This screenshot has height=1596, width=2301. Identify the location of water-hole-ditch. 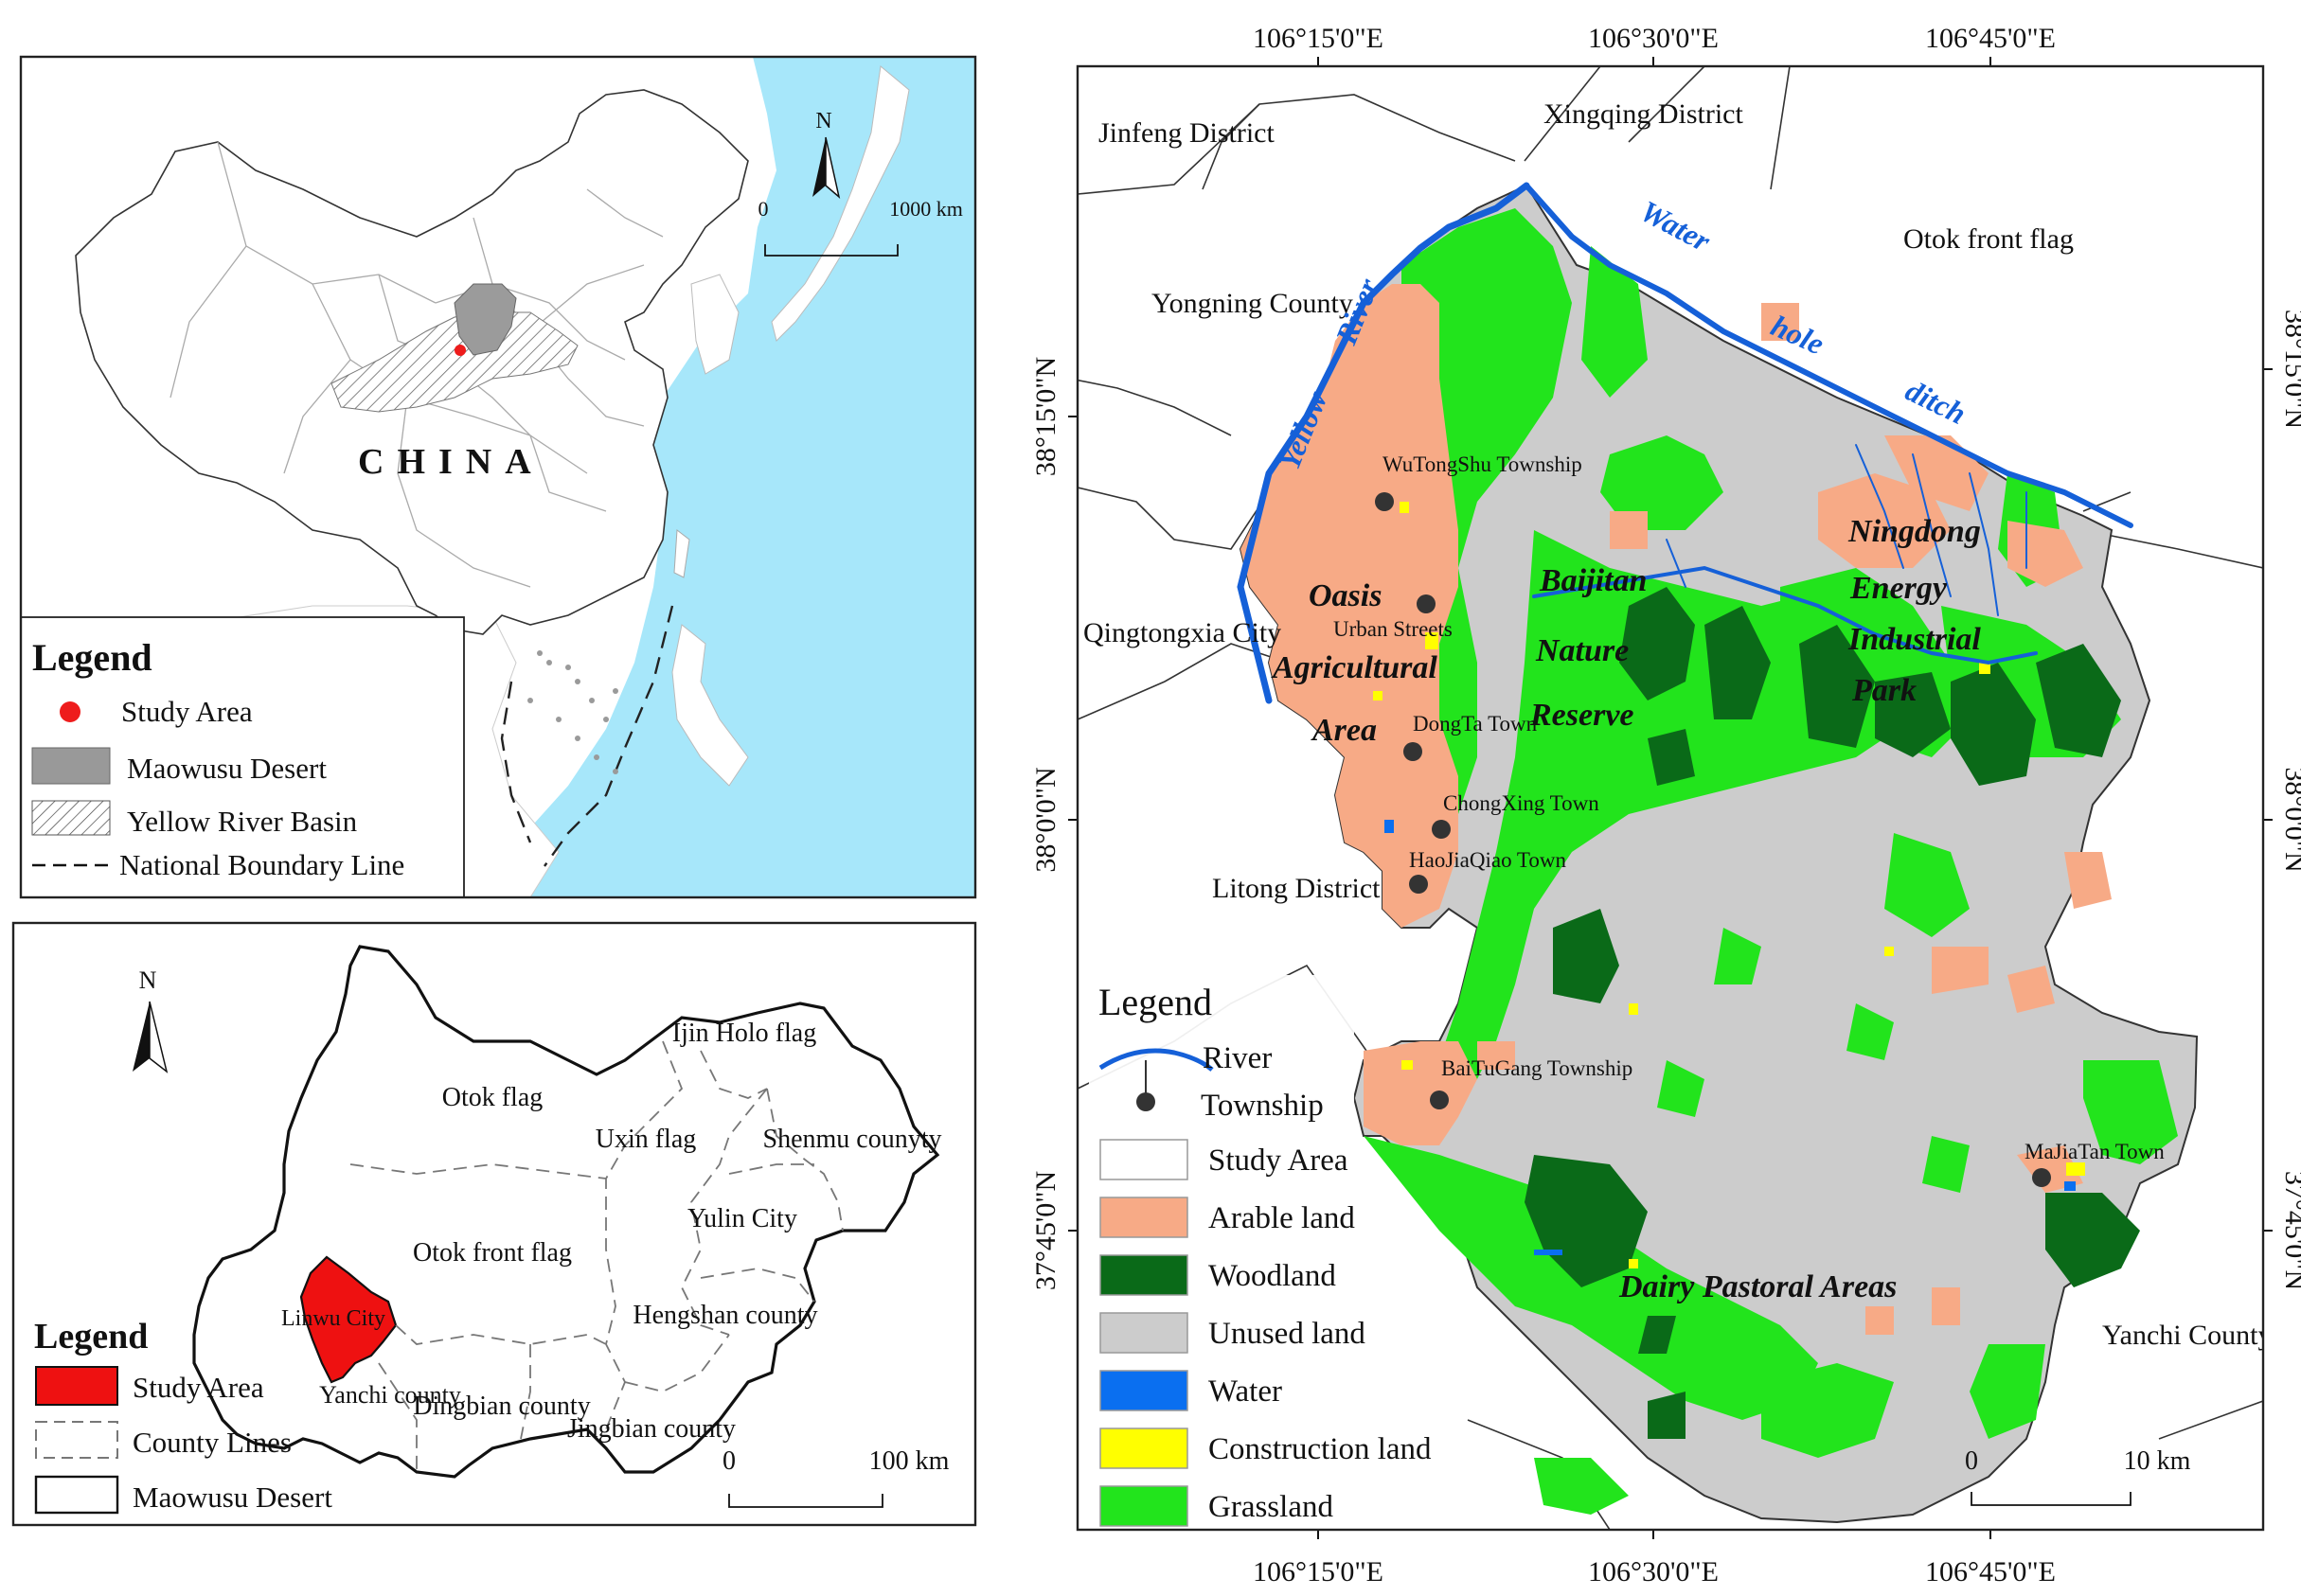
(1829, 356).